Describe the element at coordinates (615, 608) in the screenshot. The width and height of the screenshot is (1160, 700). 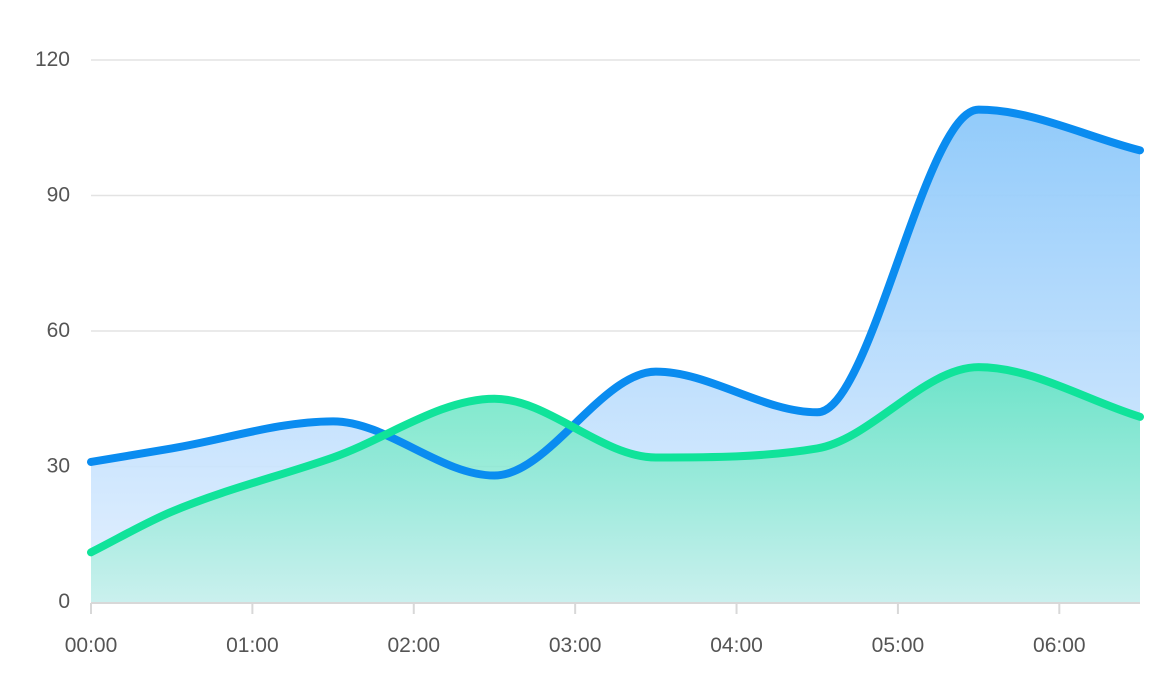
I see `axis-layer` at that location.